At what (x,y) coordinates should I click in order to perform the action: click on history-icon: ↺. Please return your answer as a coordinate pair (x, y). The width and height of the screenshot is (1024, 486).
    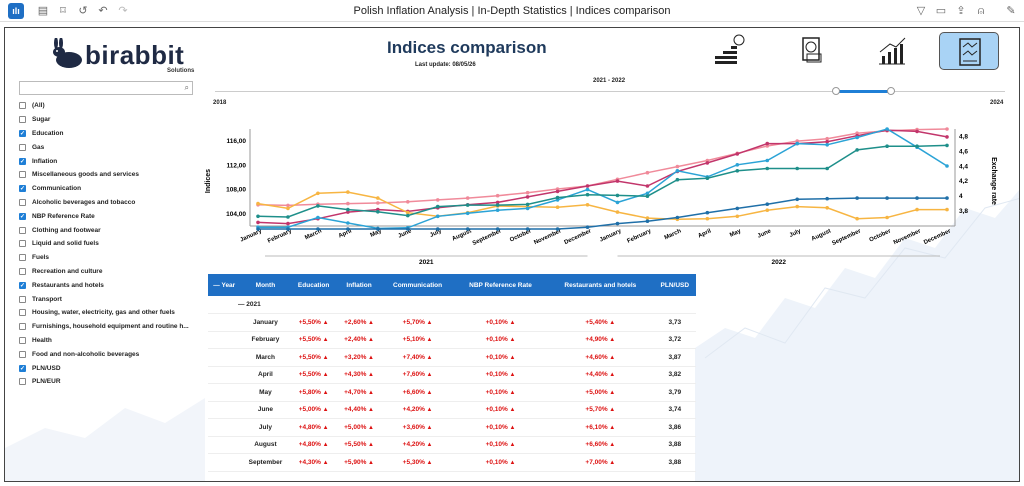
    Looking at the image, I should click on (83, 11).